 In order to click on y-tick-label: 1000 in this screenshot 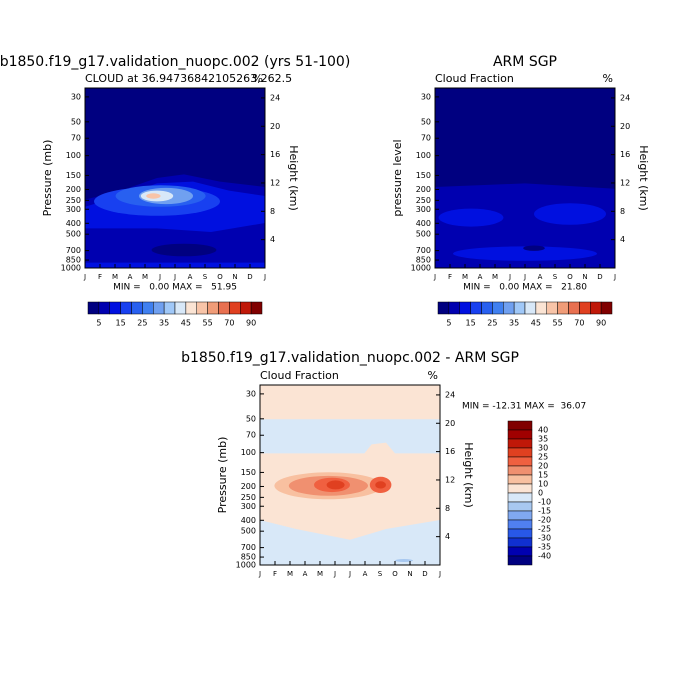, I will do `click(246, 565)`.